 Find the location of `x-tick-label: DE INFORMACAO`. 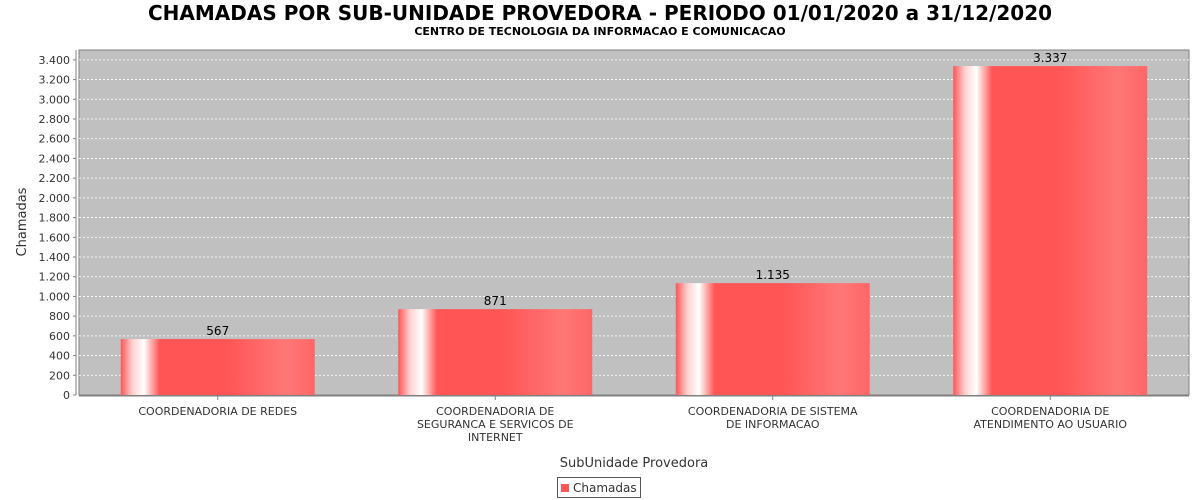

x-tick-label: DE INFORMACAO is located at coordinates (773, 424).